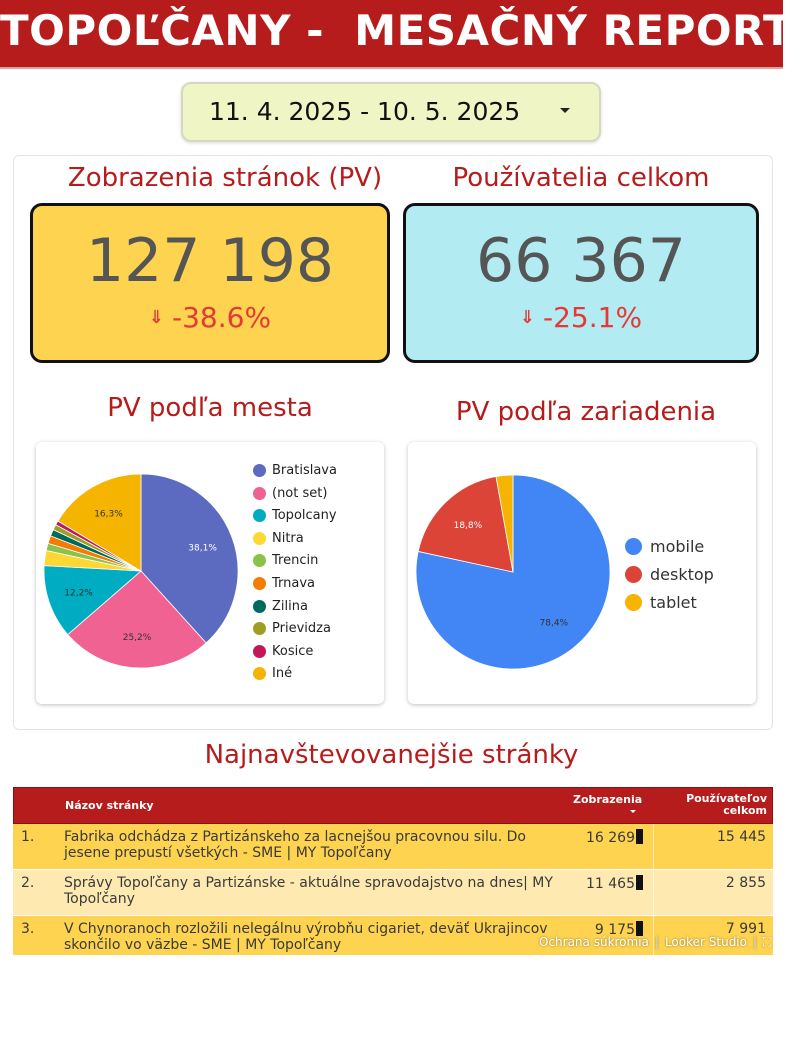 The image size is (800, 1050). Describe the element at coordinates (594, 942) in the screenshot. I see `privacy-link: Ochrana súkromia` at that location.